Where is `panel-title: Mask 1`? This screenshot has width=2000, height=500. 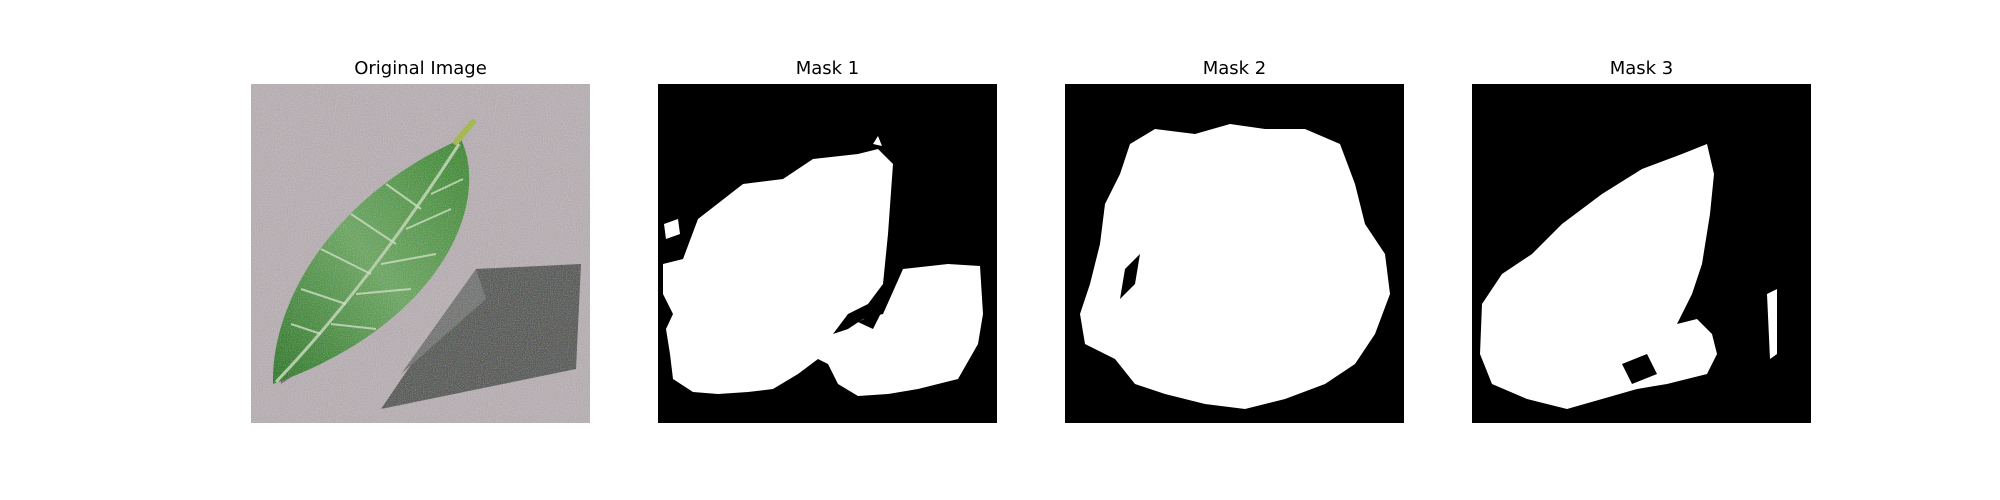
panel-title: Mask 1 is located at coordinates (827, 68).